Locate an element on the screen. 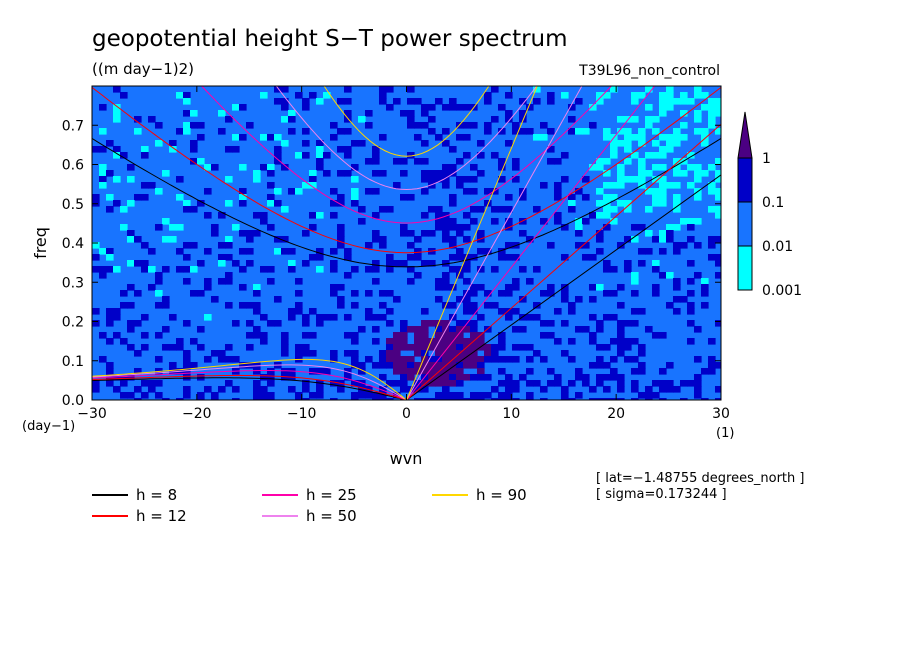 Image resolution: width=904 pixels, height=654 pixels. colorbar-segment is located at coordinates (745, 224).